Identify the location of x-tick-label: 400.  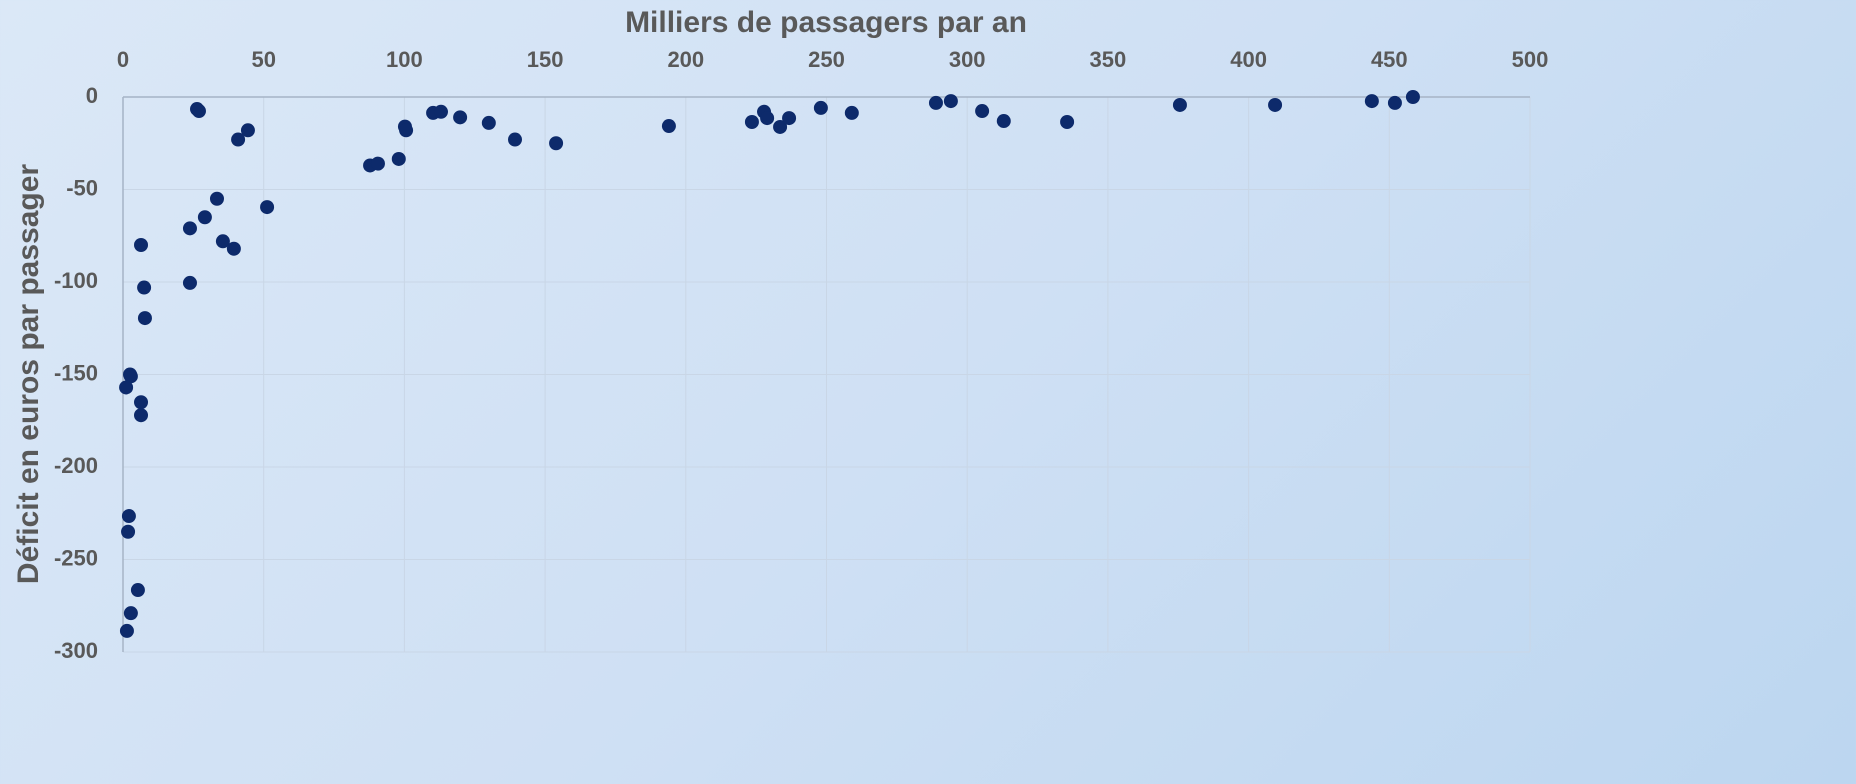
(1248, 59).